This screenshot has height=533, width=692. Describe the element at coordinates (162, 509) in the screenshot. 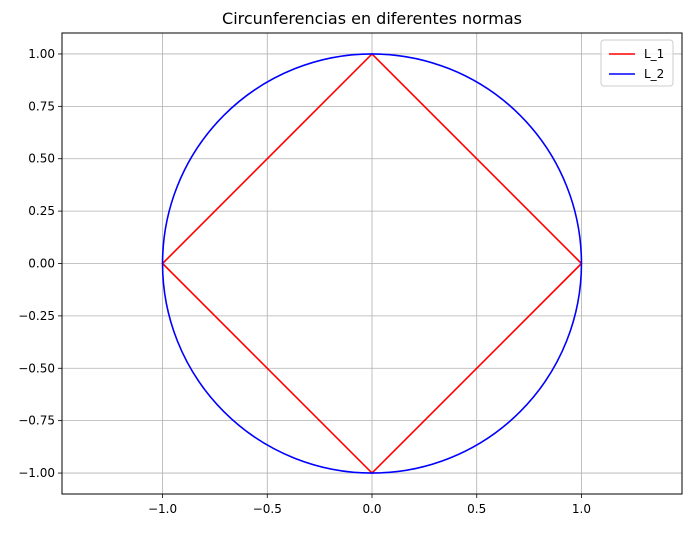

I see `x-tick-label: −1.0` at that location.